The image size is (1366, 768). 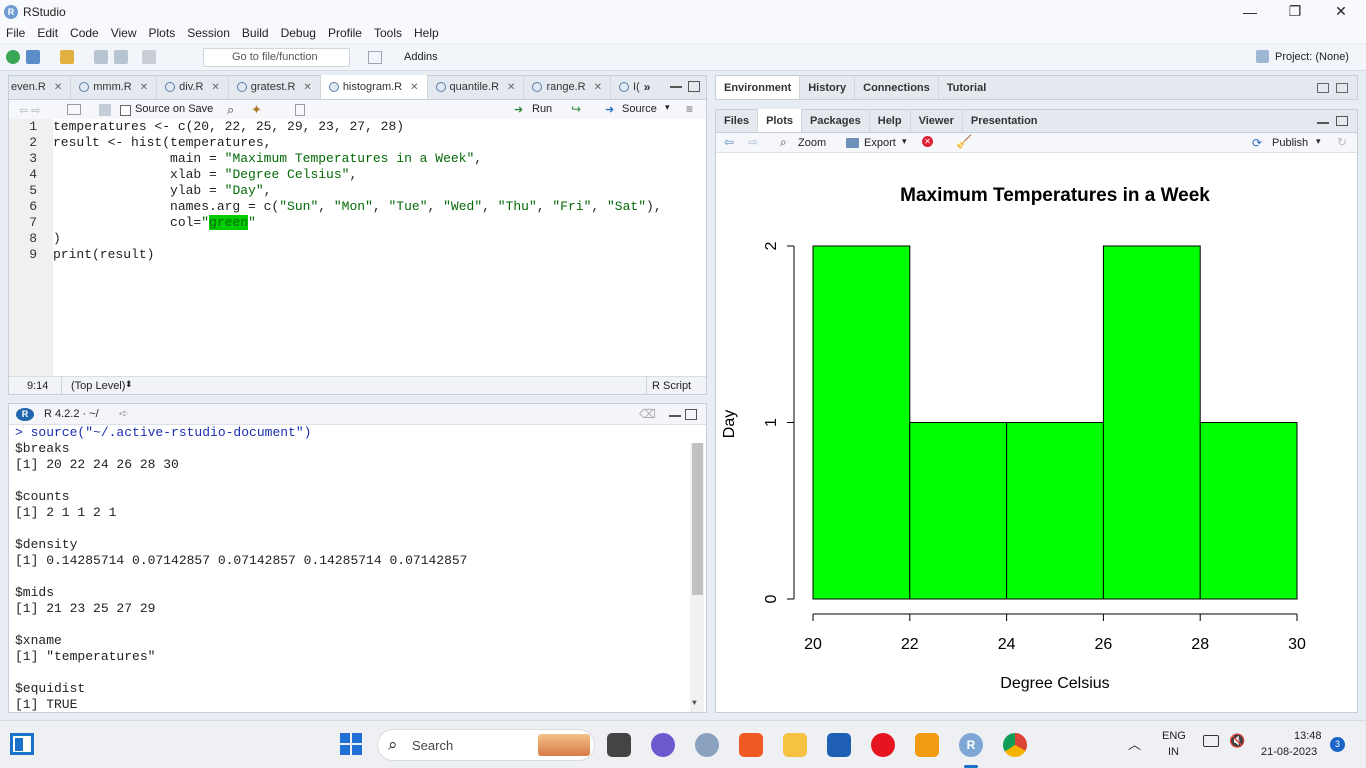 What do you see at coordinates (890, 120) in the screenshot?
I see `tab-help: Help` at bounding box center [890, 120].